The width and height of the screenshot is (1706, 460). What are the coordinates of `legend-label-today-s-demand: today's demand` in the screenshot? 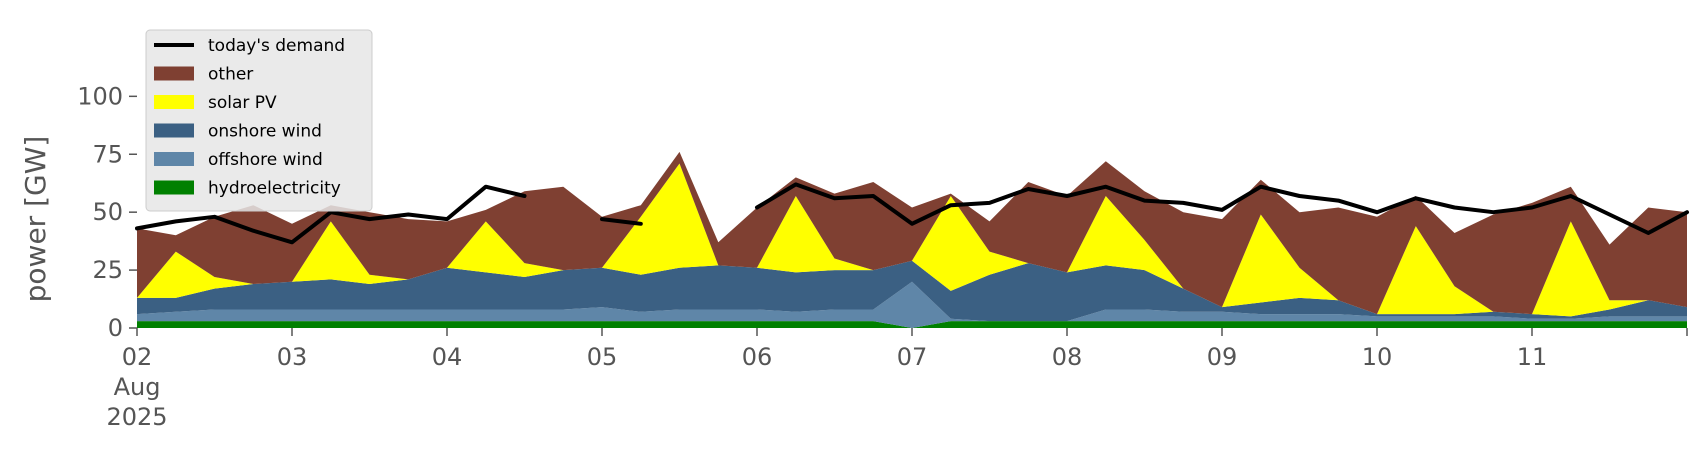 It's located at (276, 46).